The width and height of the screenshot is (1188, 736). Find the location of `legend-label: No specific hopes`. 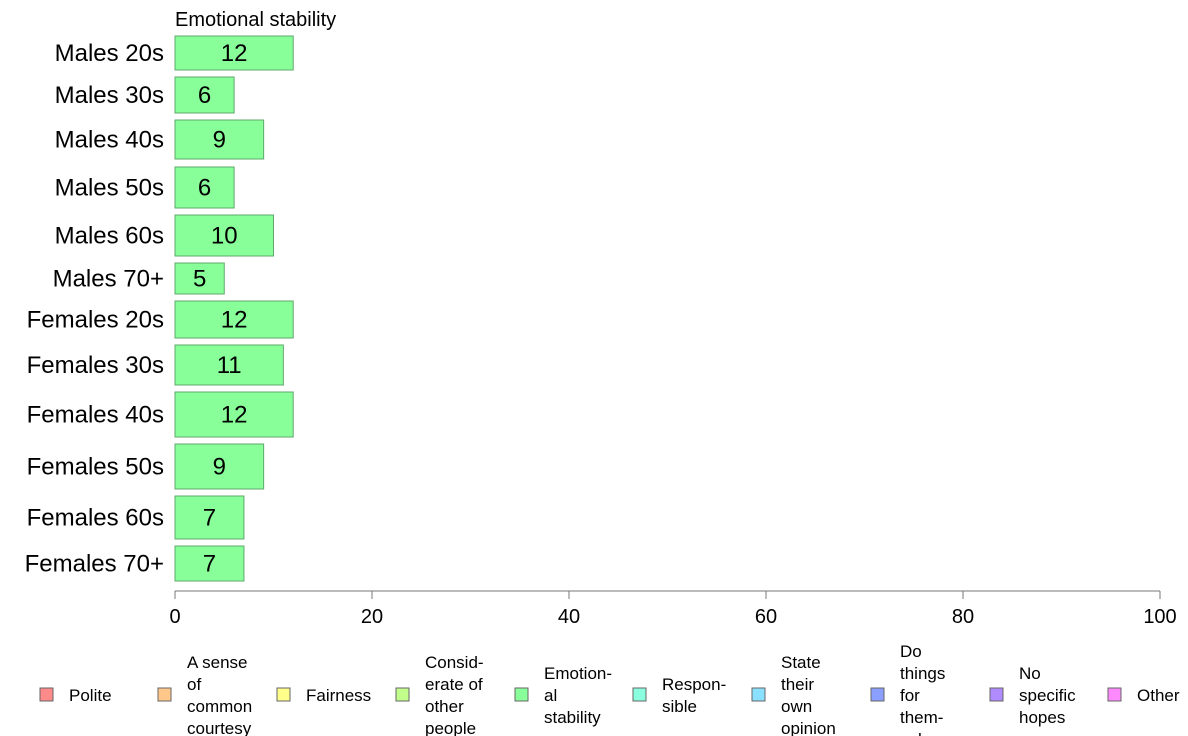

legend-label: No specific hopes is located at coordinates (1047, 695).